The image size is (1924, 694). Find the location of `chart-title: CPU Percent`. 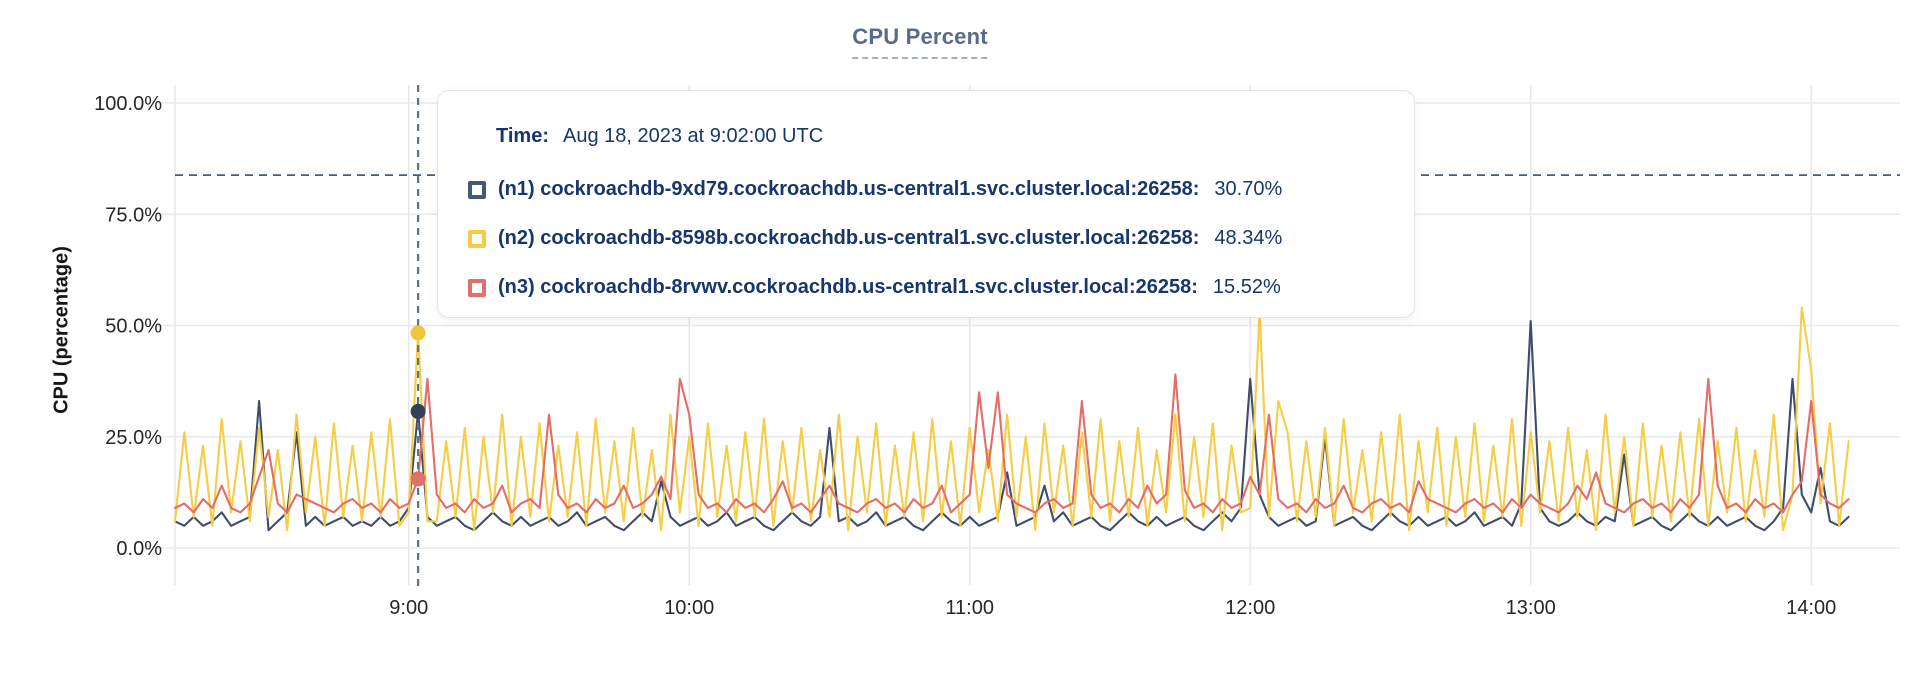

chart-title: CPU Percent is located at coordinates (920, 41).